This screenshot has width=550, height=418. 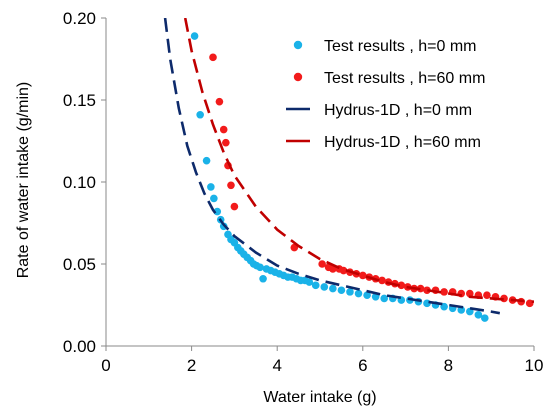 What do you see at coordinates (400, 46) in the screenshot?
I see `legend-label-test-results-h-0-mm: Test results , h=0 mm` at bounding box center [400, 46].